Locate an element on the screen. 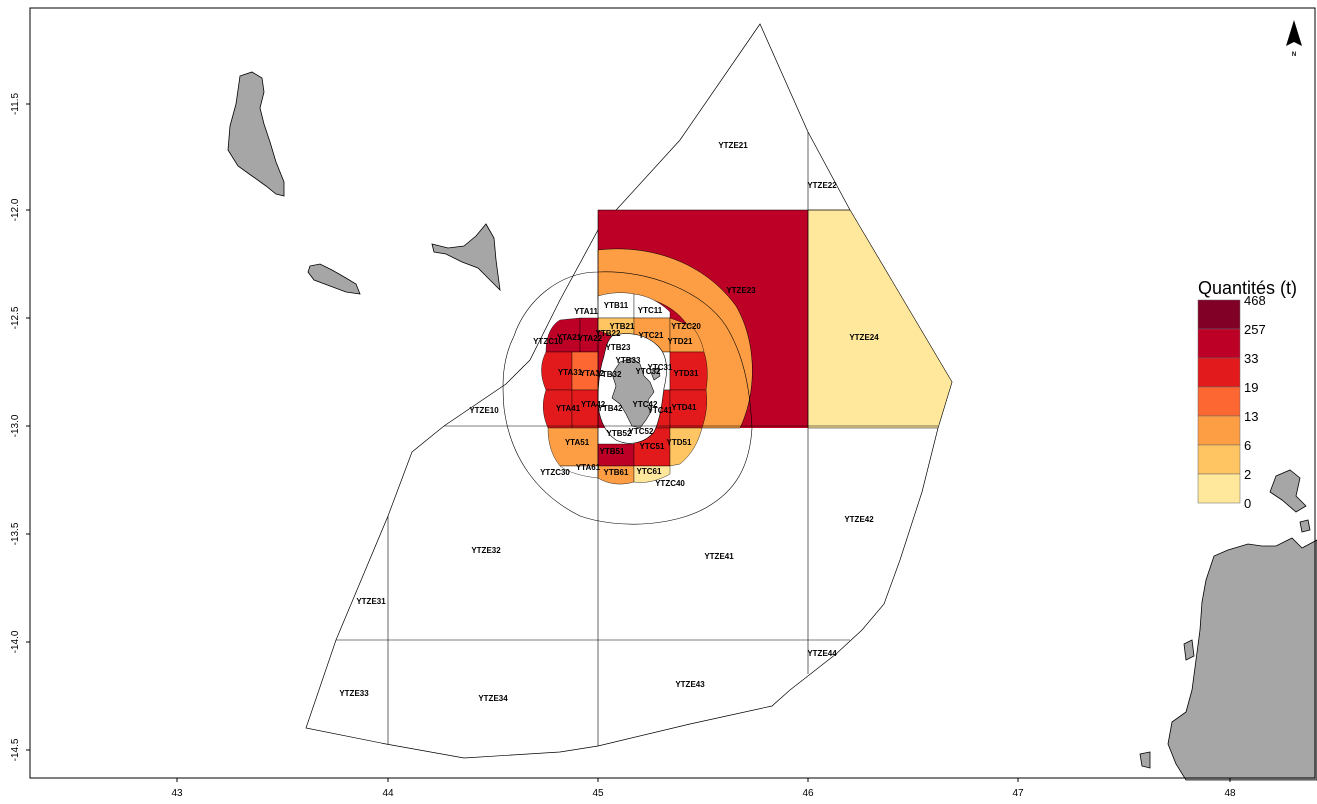 This screenshot has width=1317, height=804. zone-label: YTC51 is located at coordinates (652, 446).